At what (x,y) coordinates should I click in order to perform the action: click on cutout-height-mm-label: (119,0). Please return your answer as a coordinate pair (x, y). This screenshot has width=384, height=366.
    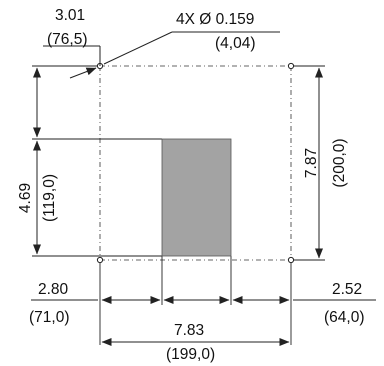
    Looking at the image, I should click on (49, 198).